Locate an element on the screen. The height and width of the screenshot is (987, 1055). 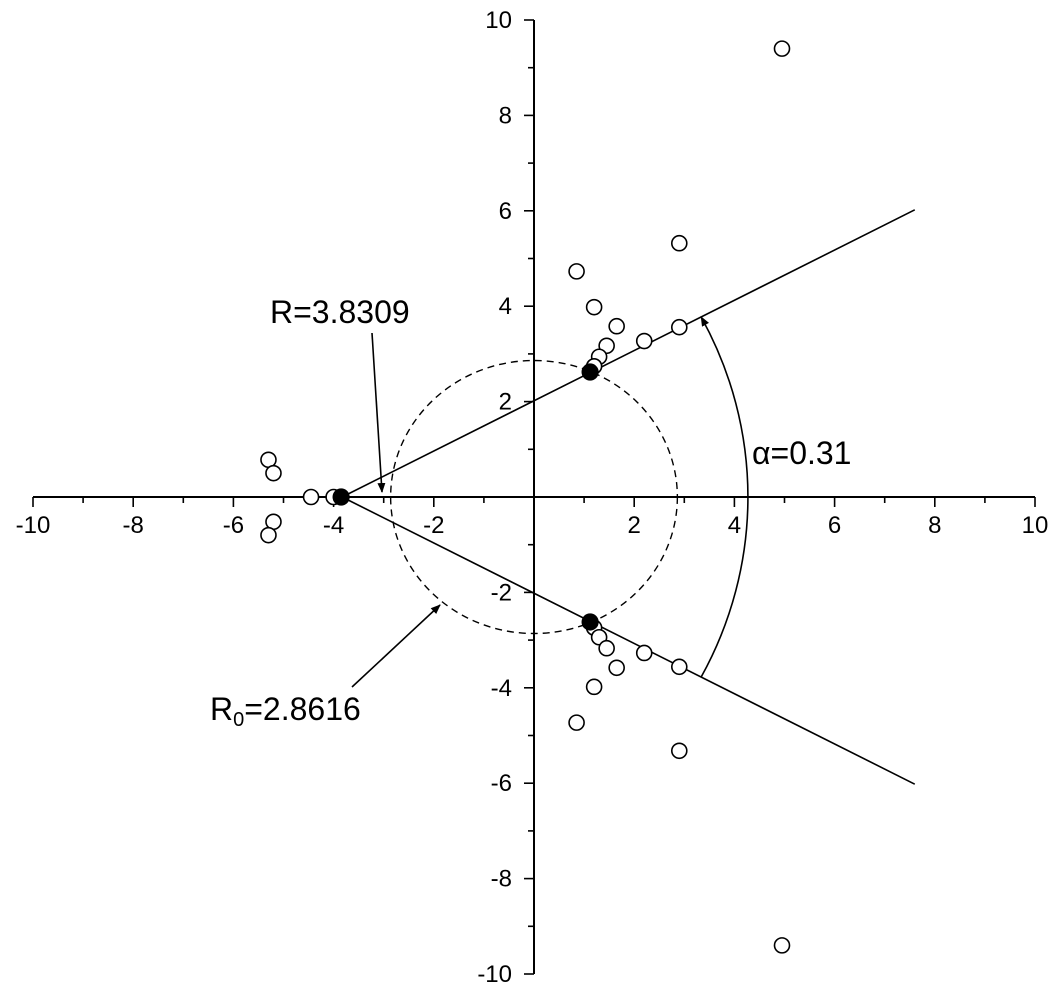
x-tick-label: -2 is located at coordinates (433, 525).